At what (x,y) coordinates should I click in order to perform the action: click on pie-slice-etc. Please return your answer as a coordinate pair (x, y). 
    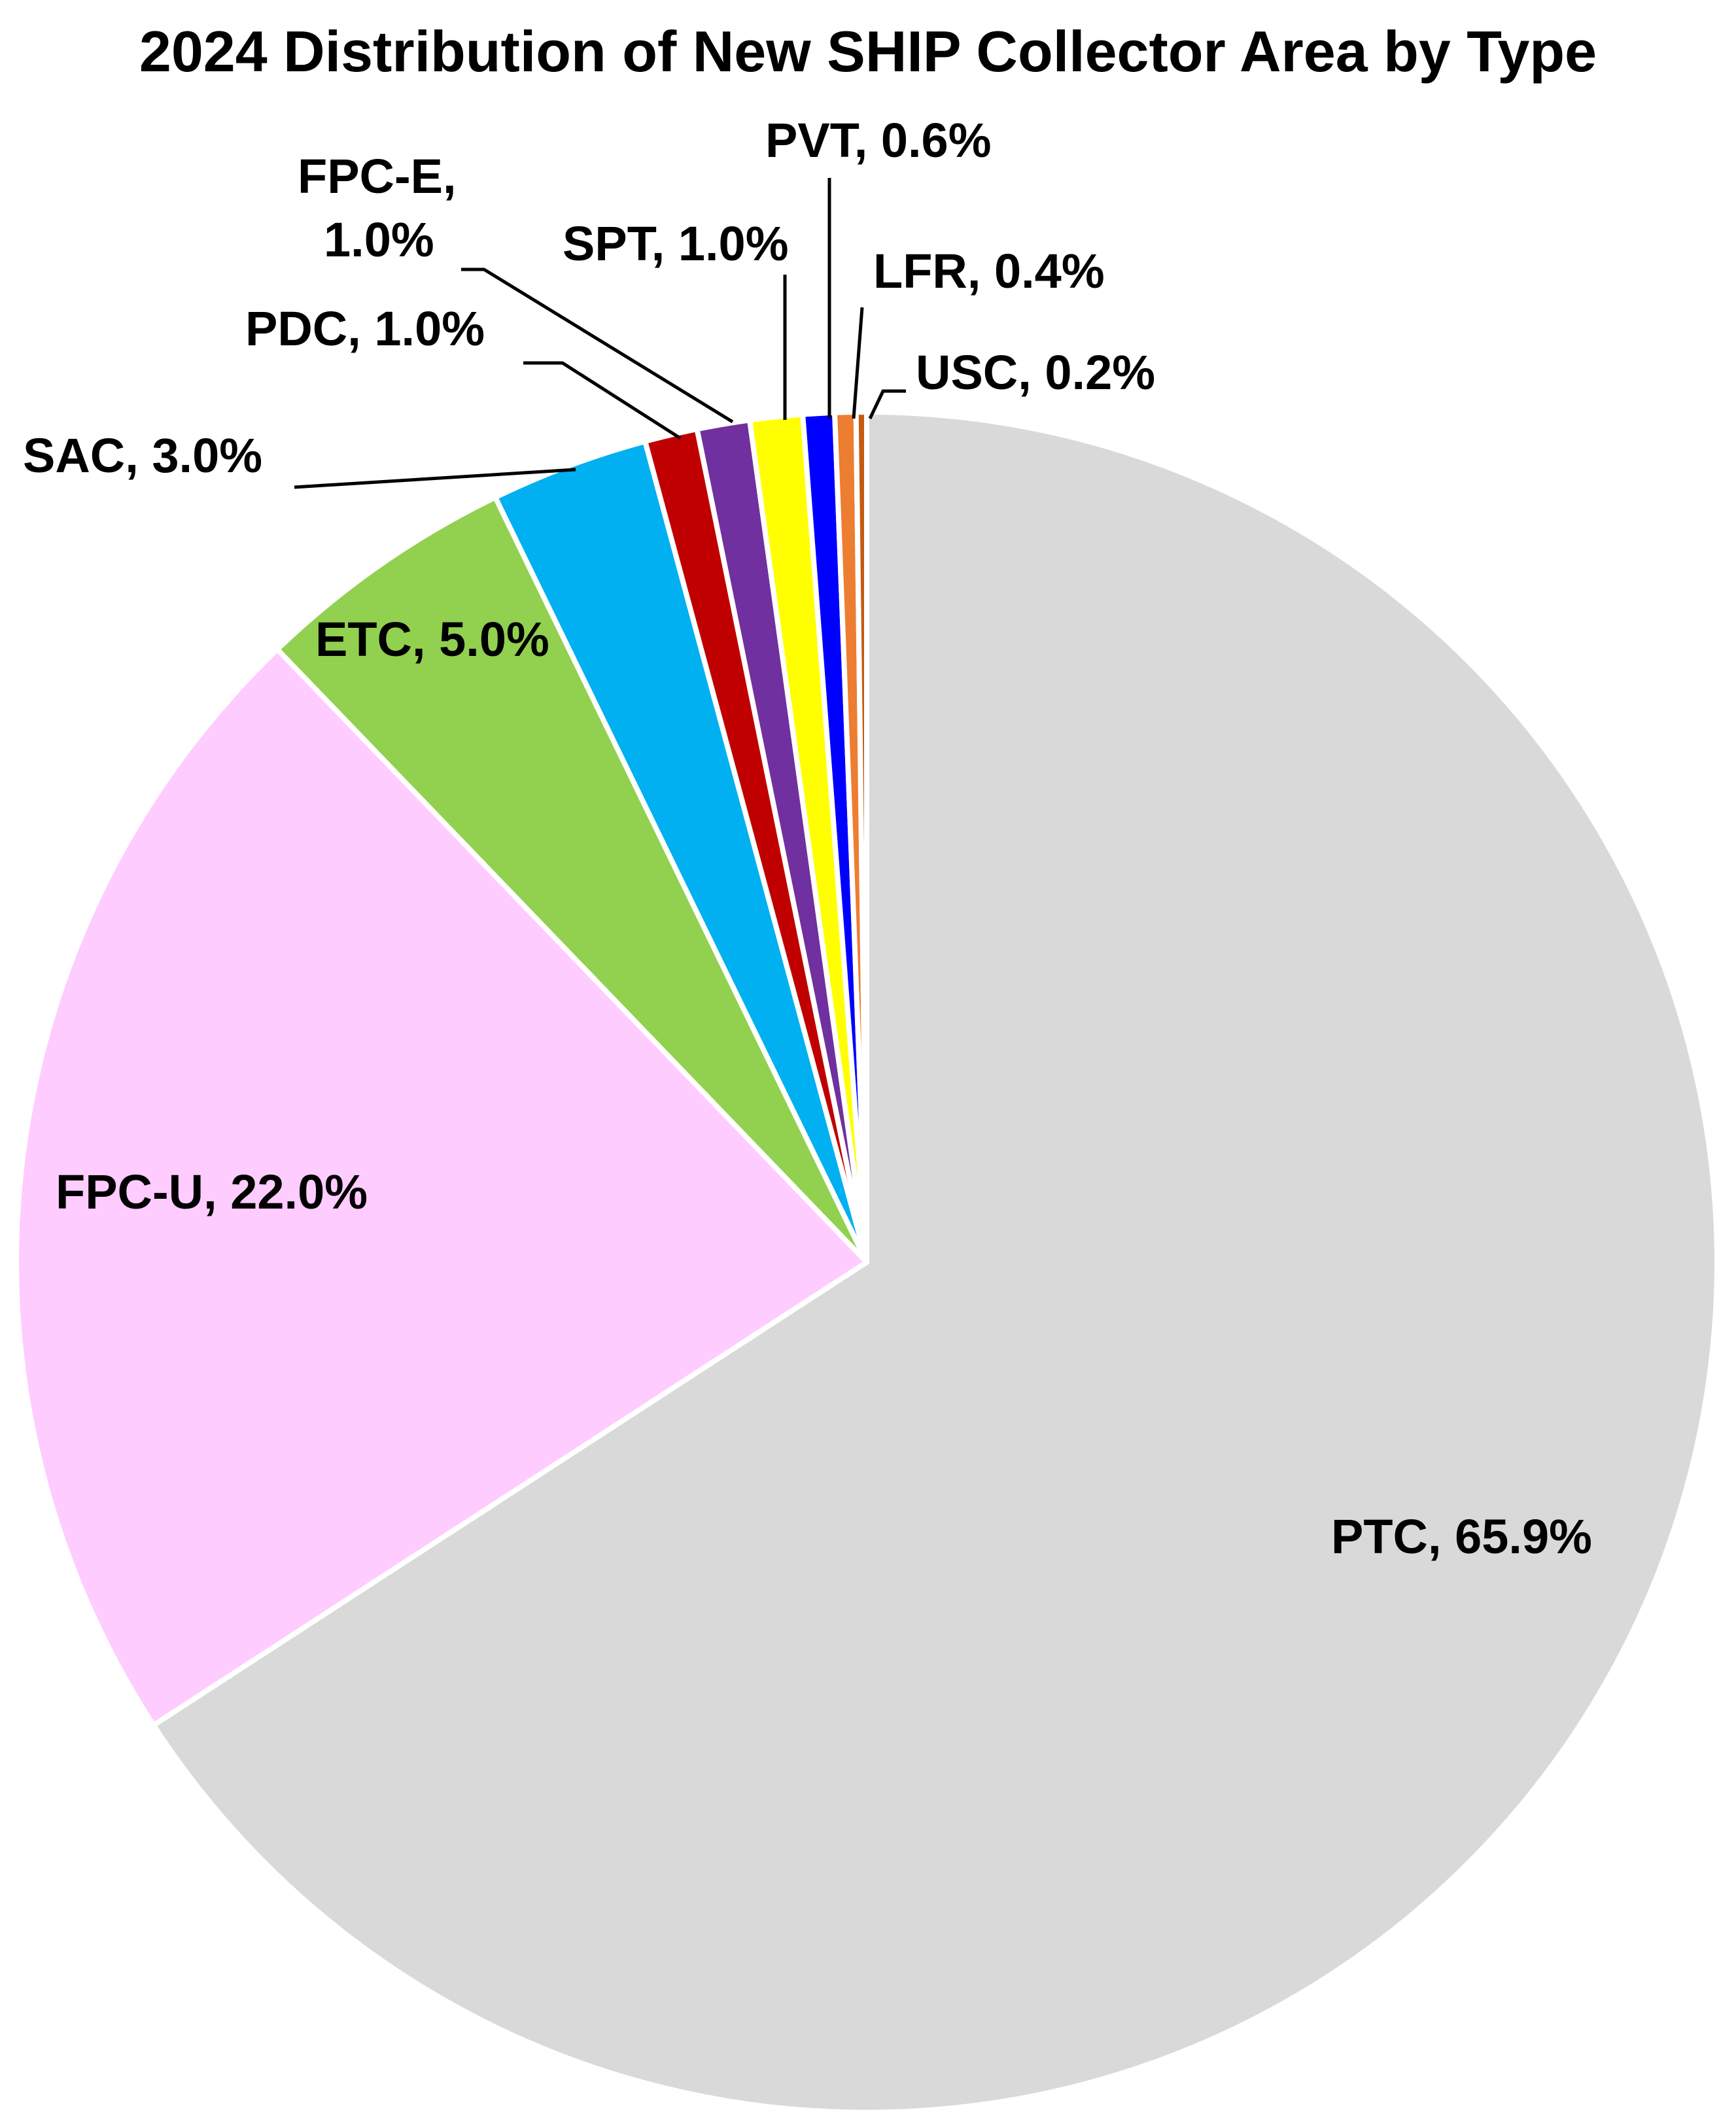
    Looking at the image, I should click on (571, 879).